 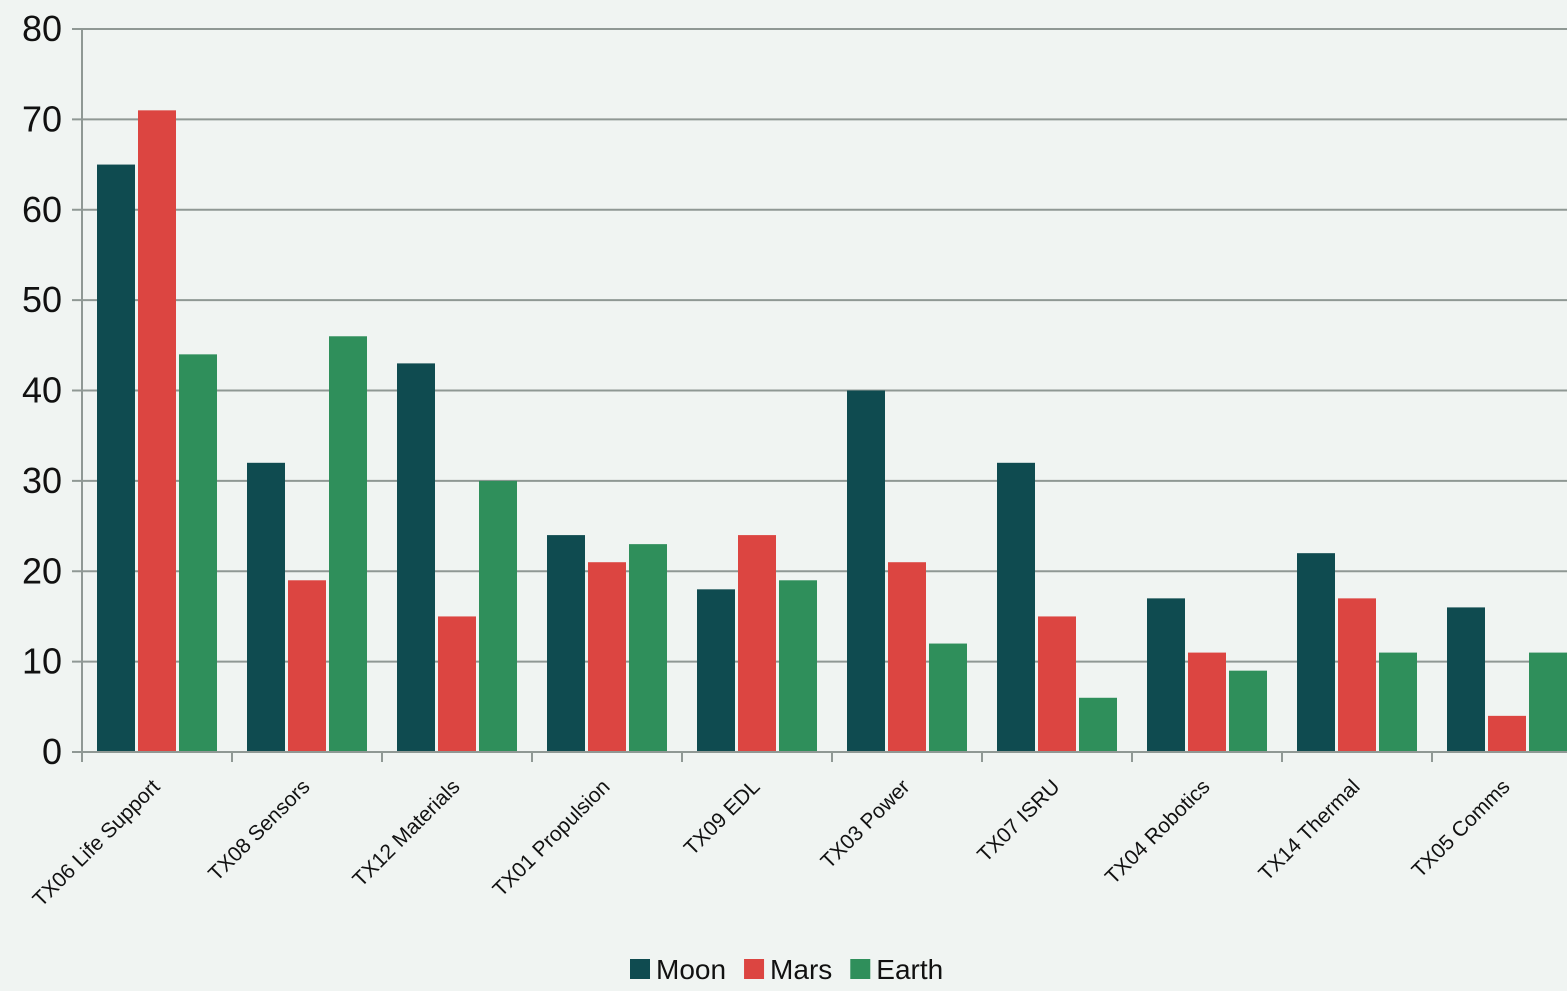 What do you see at coordinates (97, 843) in the screenshot?
I see `x-category-label: TX06 Life Support` at bounding box center [97, 843].